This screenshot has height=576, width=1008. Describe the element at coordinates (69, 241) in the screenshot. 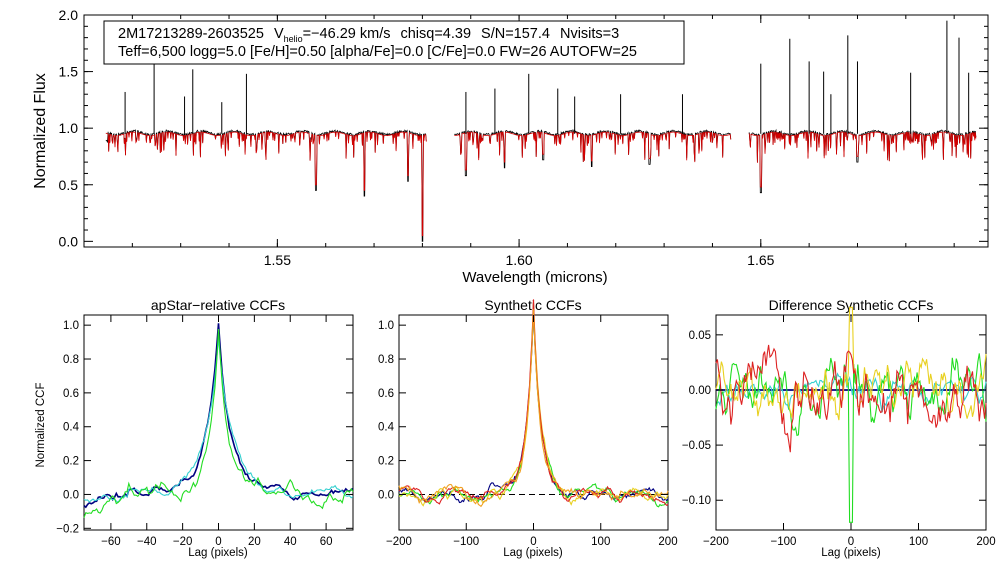

I see `spectrum-ytick-label: 0.0` at that location.